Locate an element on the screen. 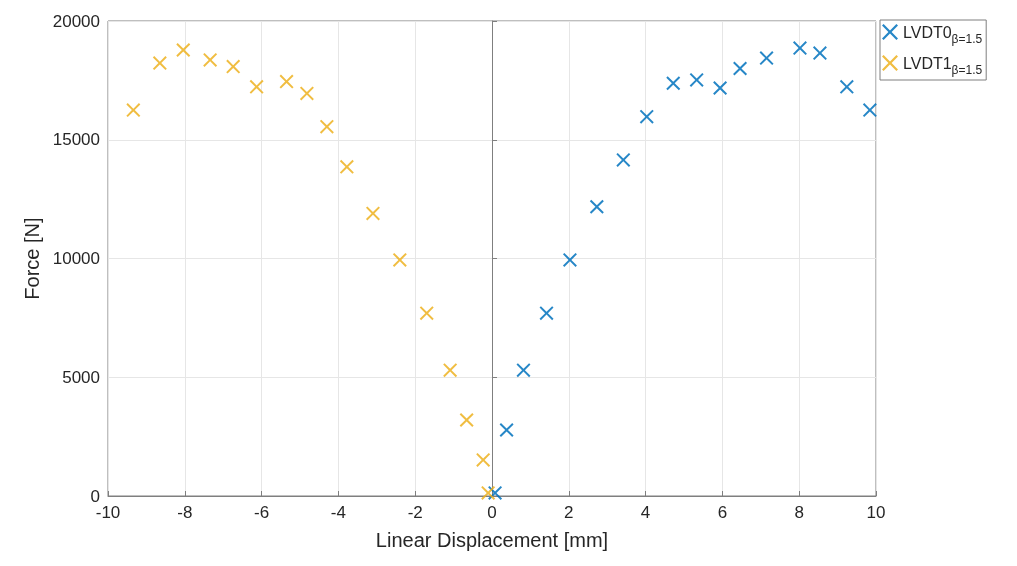 The height and width of the screenshot is (566, 1017). x-tick-label: 8 is located at coordinates (799, 512).